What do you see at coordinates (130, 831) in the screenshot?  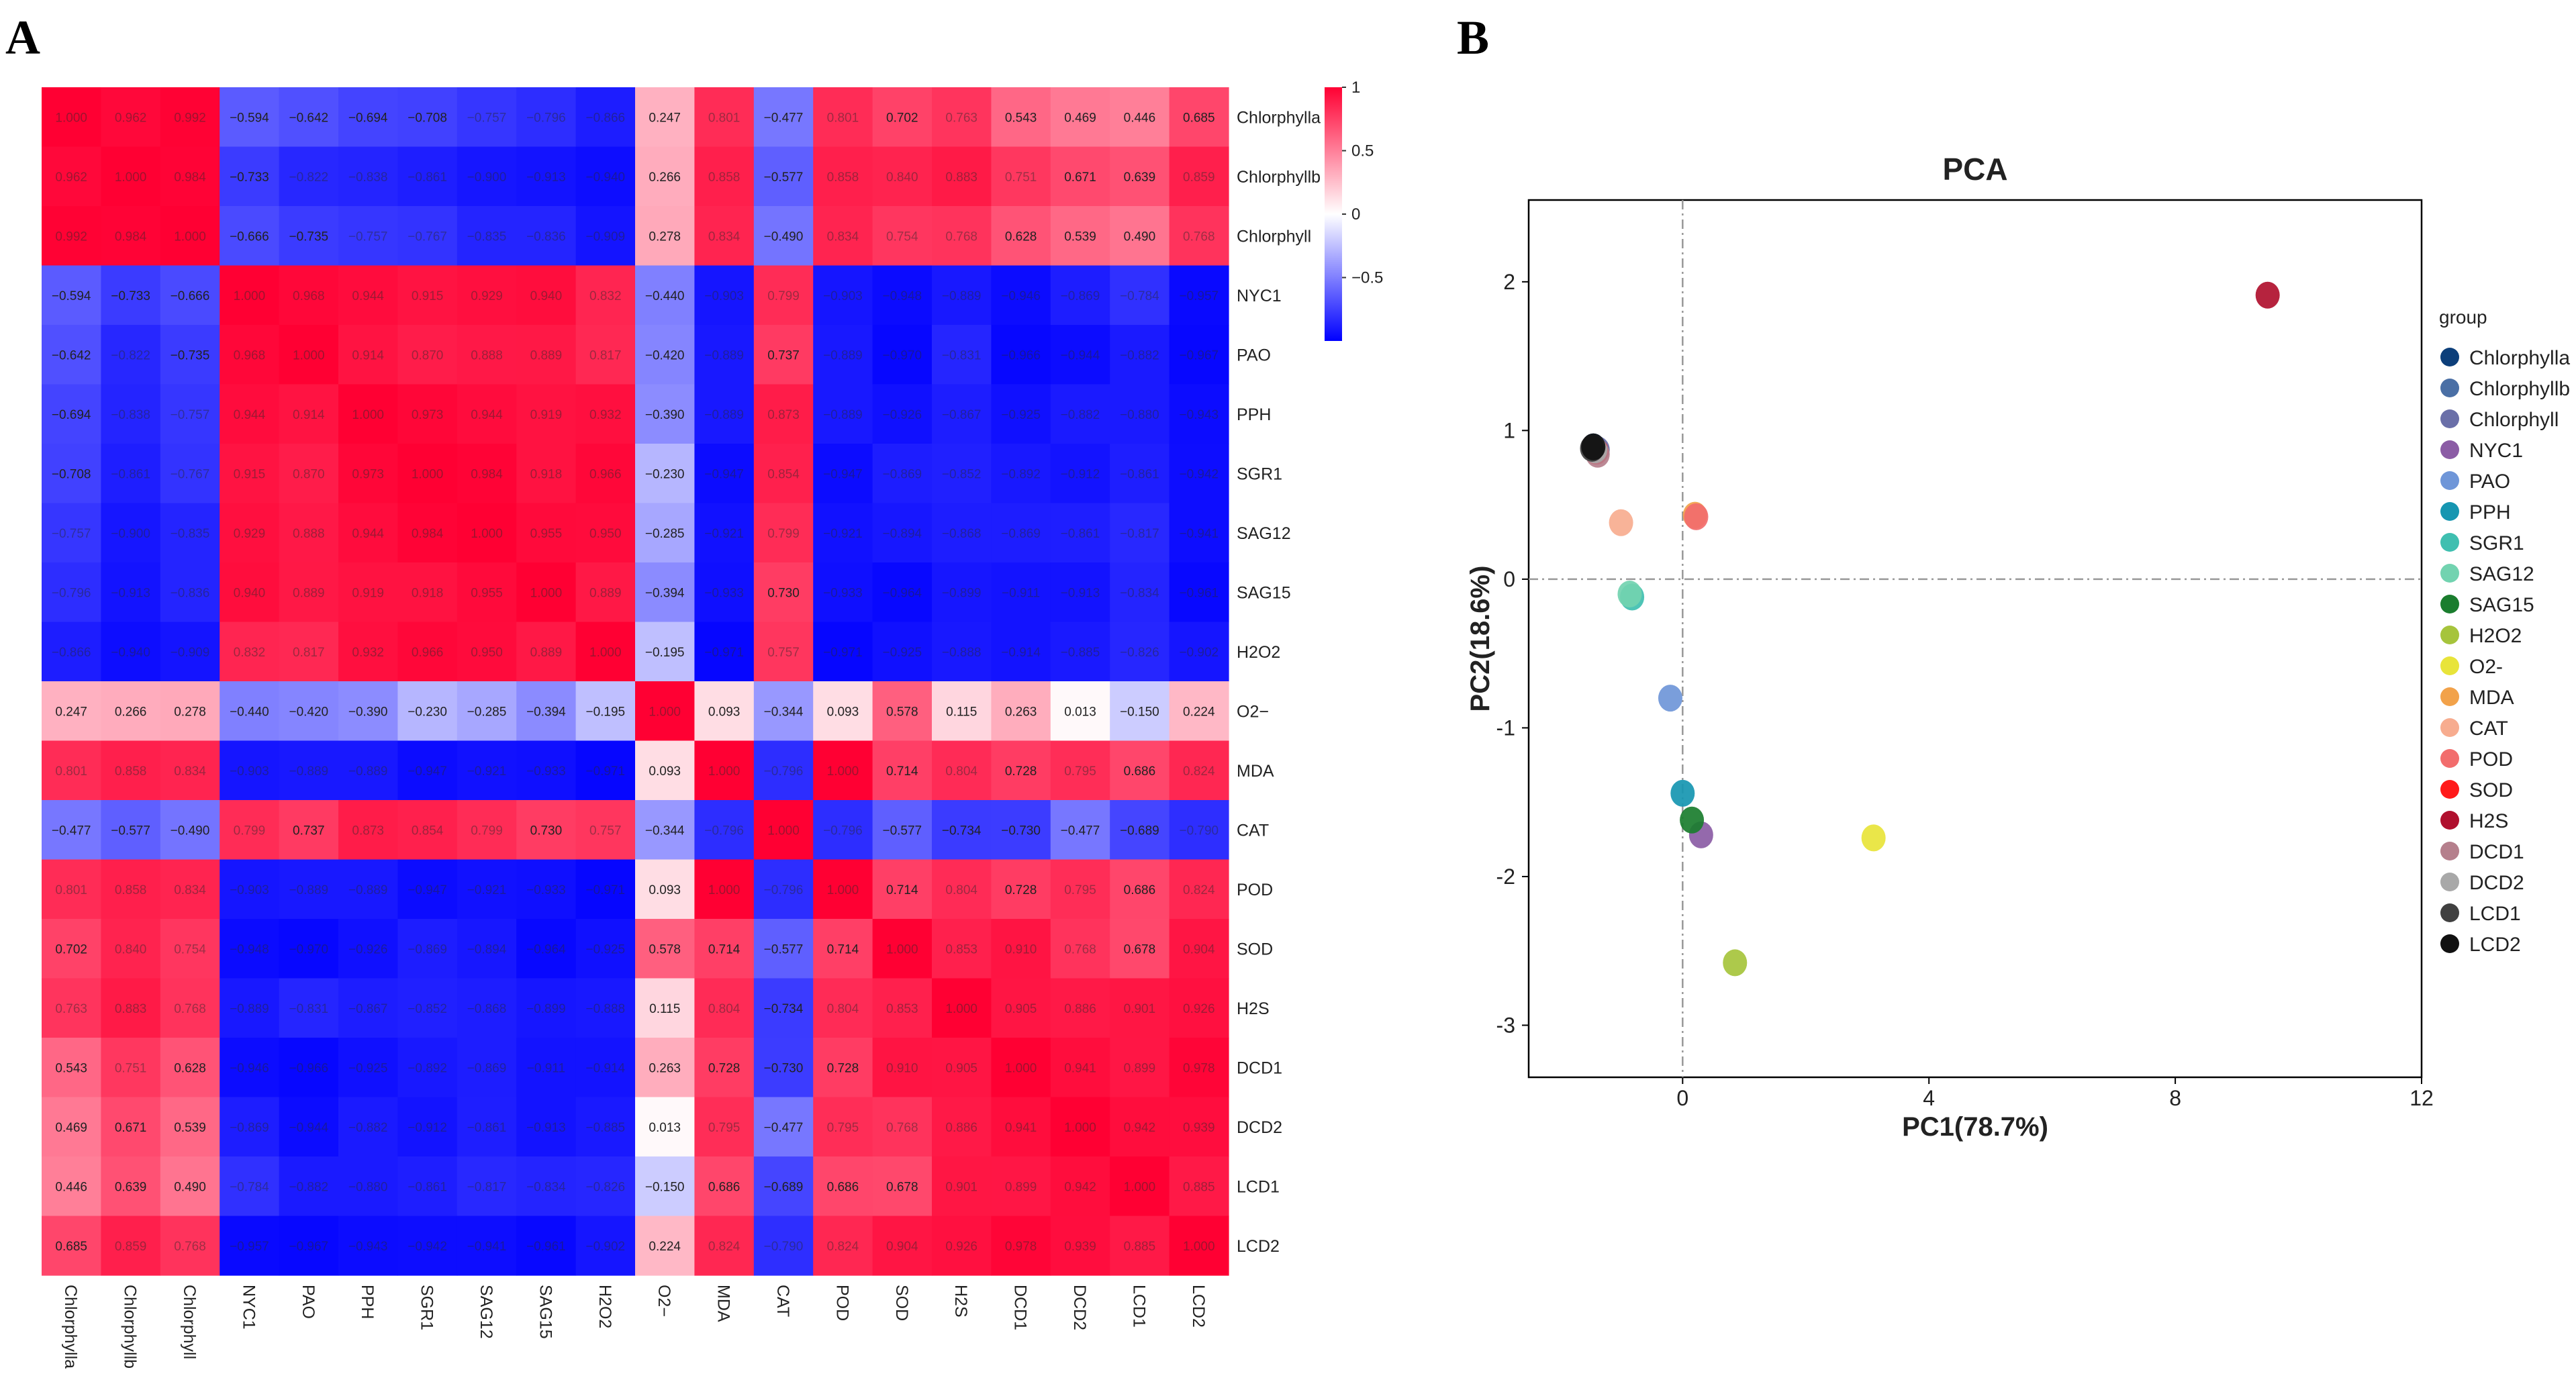 I see `heatmap-cell-value: −0.577` at bounding box center [130, 831].